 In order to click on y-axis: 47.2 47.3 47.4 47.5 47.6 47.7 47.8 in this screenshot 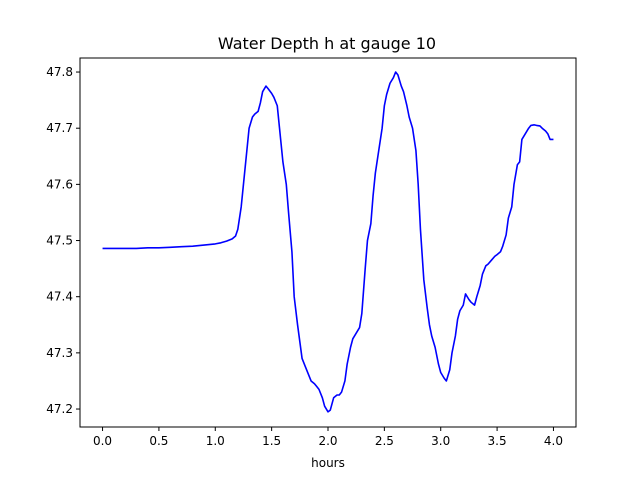, I will do `click(63, 240)`.